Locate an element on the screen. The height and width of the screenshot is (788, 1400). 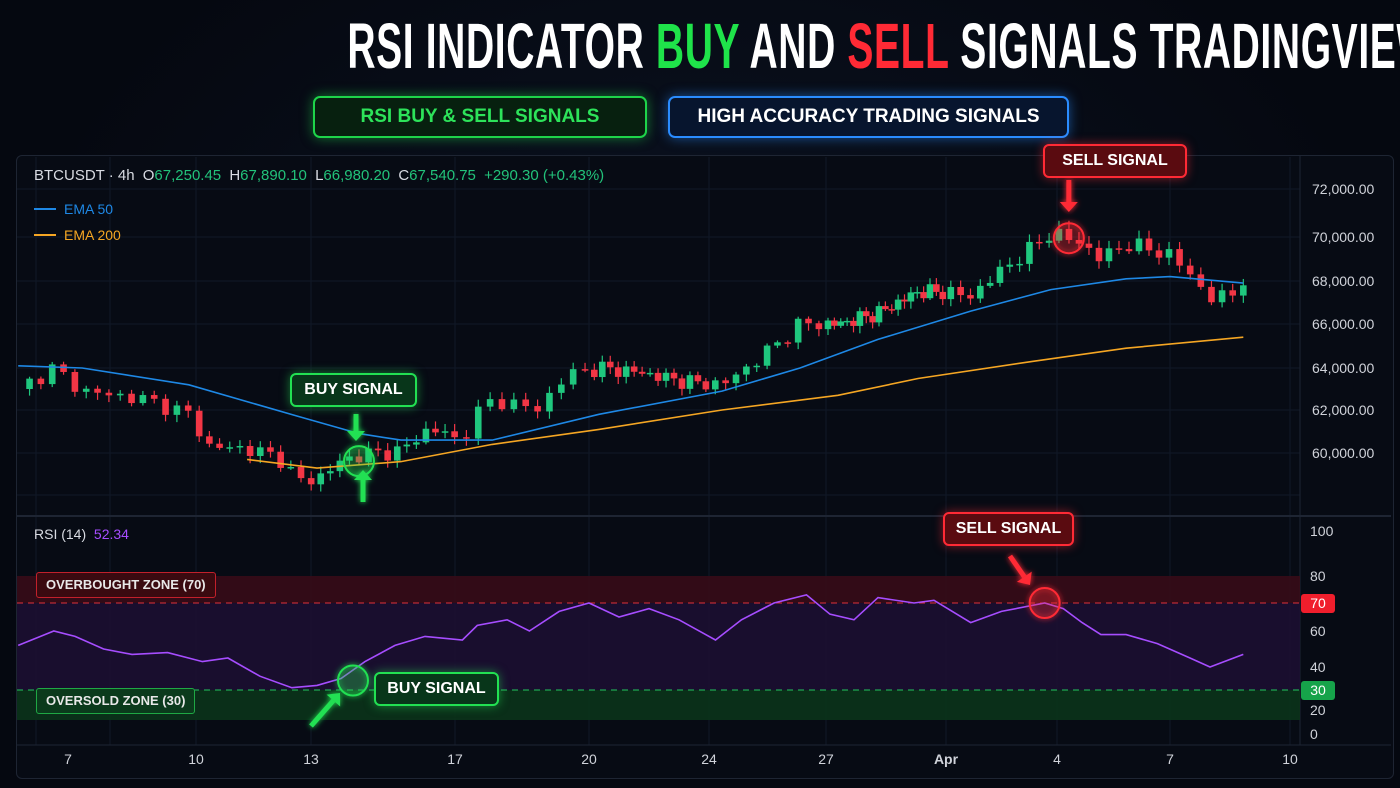
legend-label: EMA 50 is located at coordinates (89, 209).